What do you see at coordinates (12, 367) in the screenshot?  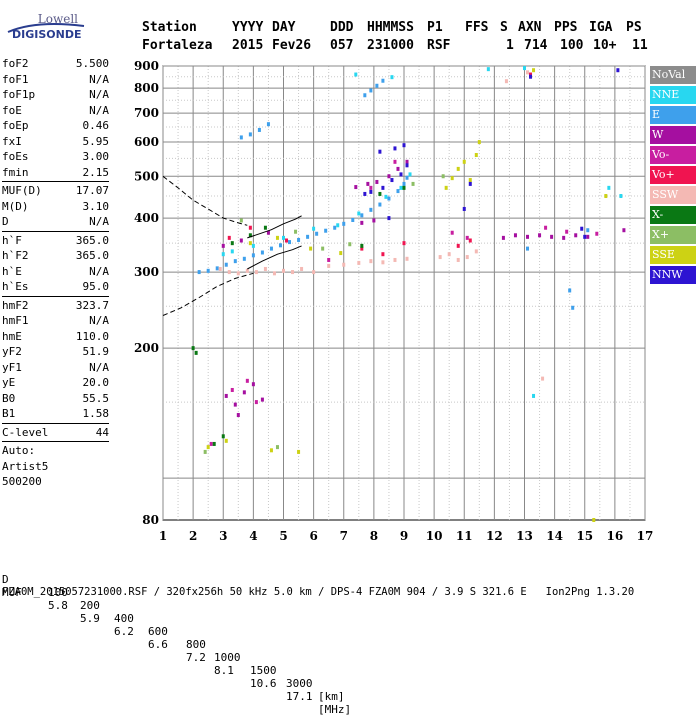 I see `param-label: yF1` at bounding box center [12, 367].